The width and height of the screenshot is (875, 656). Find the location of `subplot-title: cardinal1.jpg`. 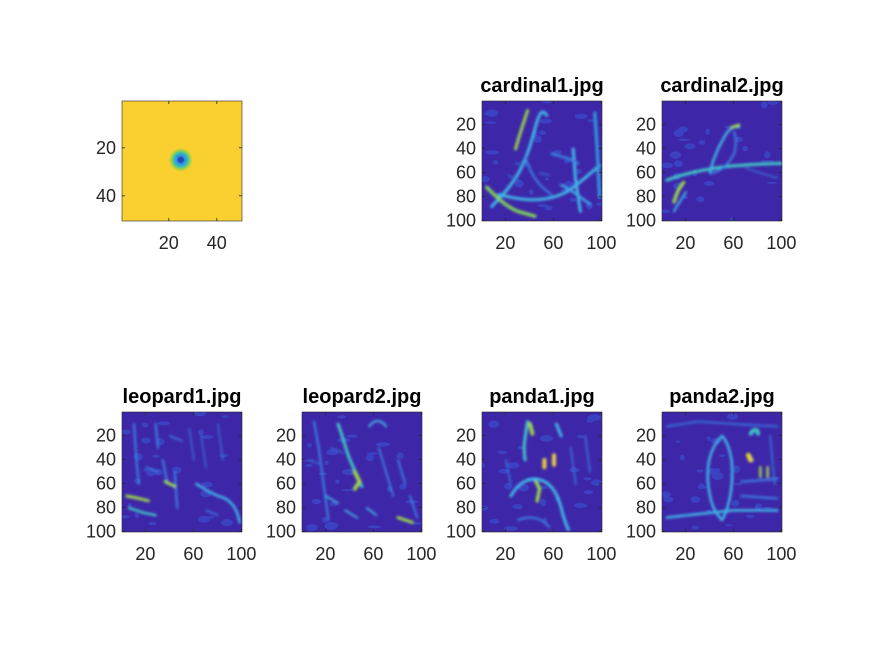

subplot-title: cardinal1.jpg is located at coordinates (541, 86).